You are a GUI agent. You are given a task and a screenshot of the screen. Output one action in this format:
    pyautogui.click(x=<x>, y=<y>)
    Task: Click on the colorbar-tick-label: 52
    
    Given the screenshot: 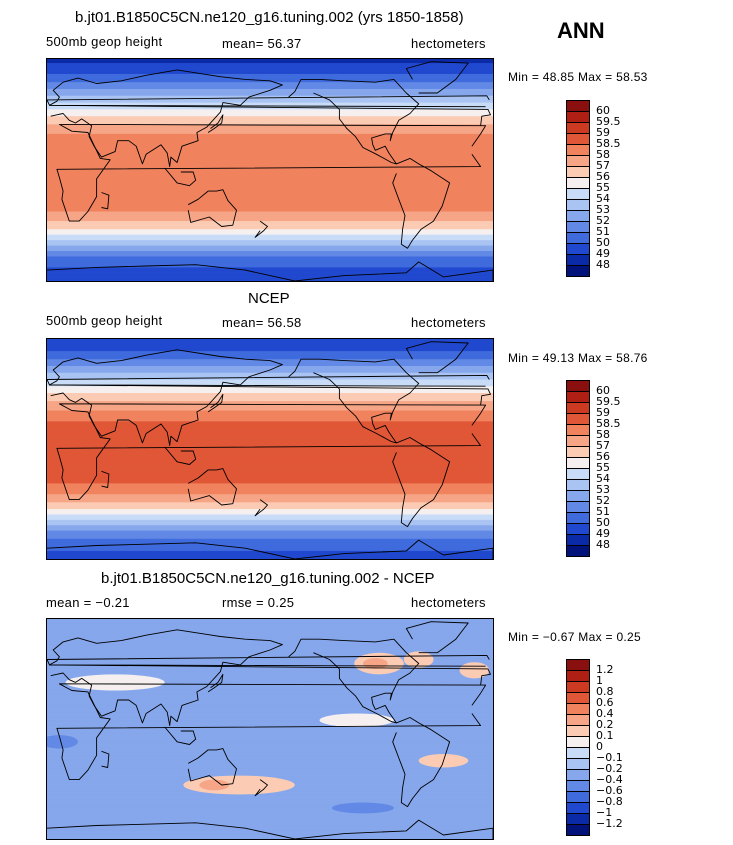 What is the action you would take?
    pyautogui.click(x=603, y=500)
    